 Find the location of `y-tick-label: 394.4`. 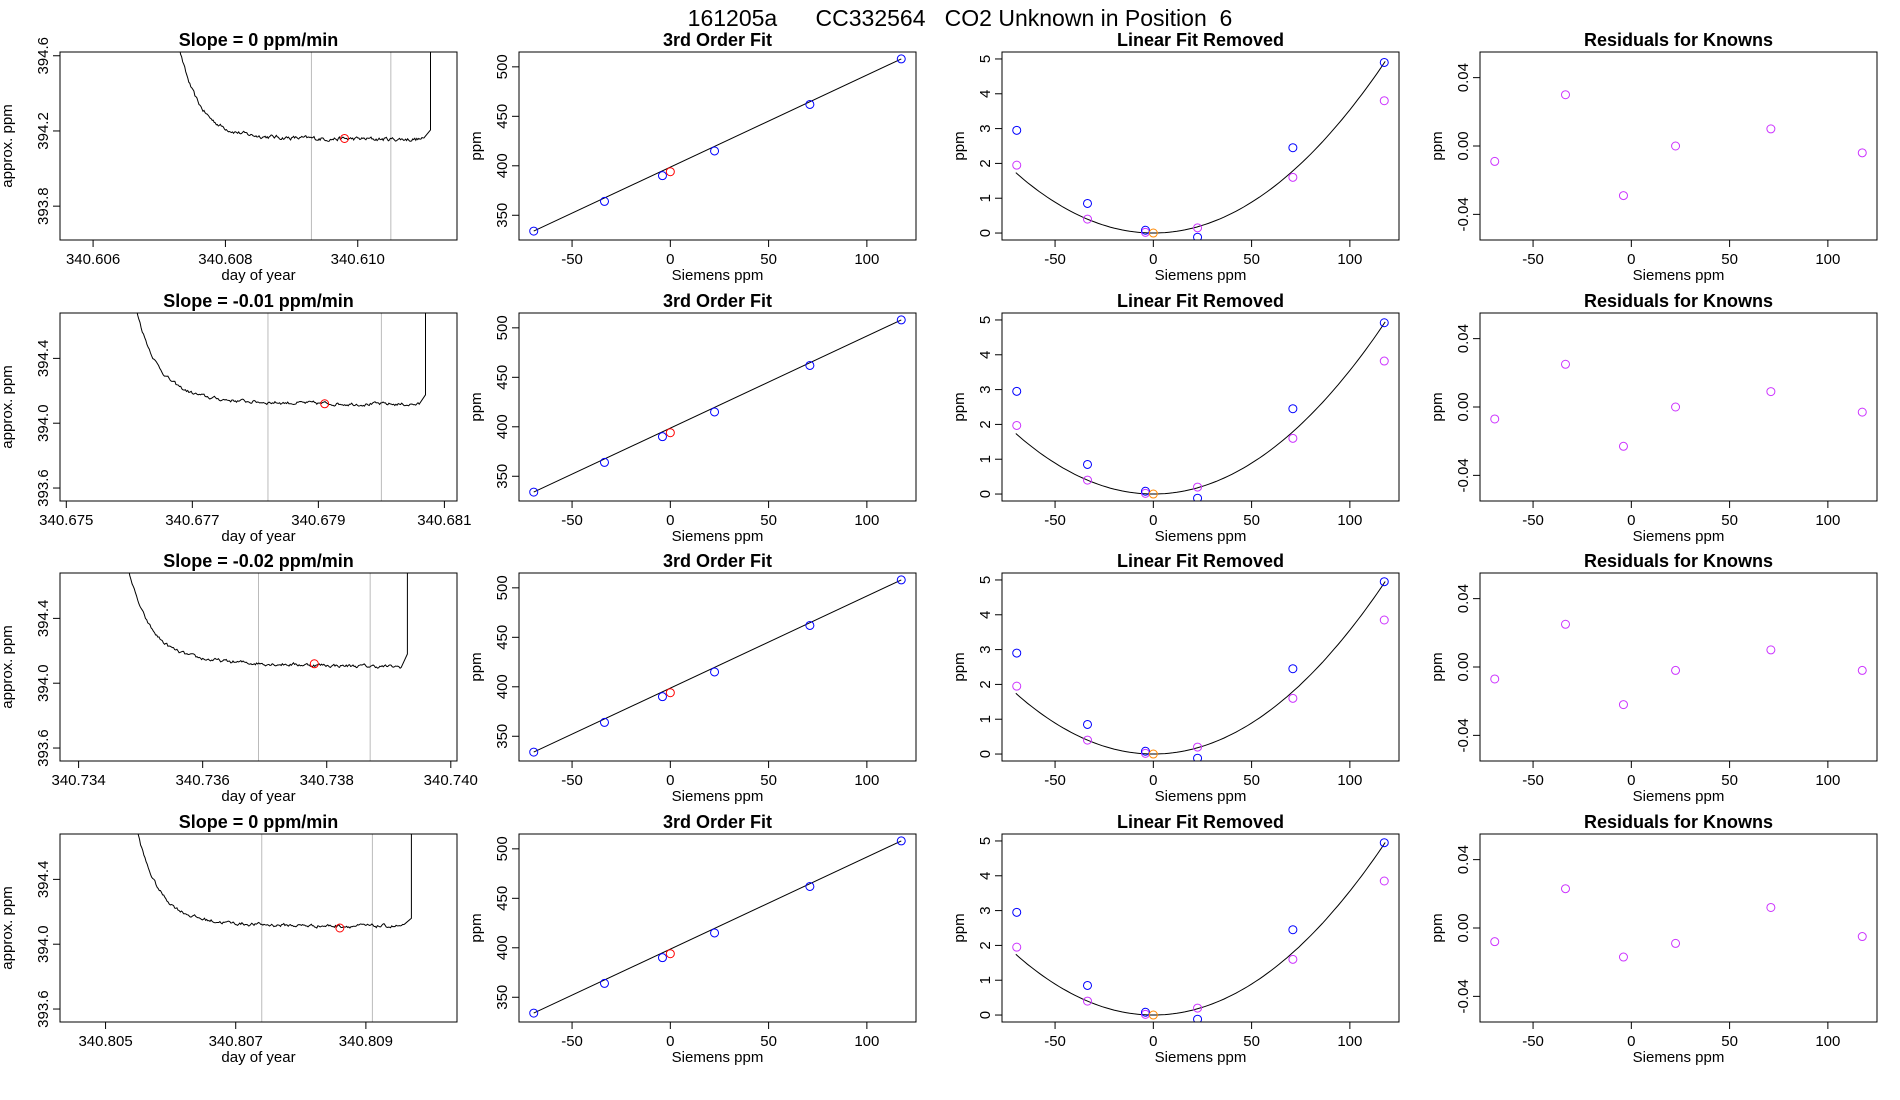

y-tick-label: 394.4 is located at coordinates (43, 359).